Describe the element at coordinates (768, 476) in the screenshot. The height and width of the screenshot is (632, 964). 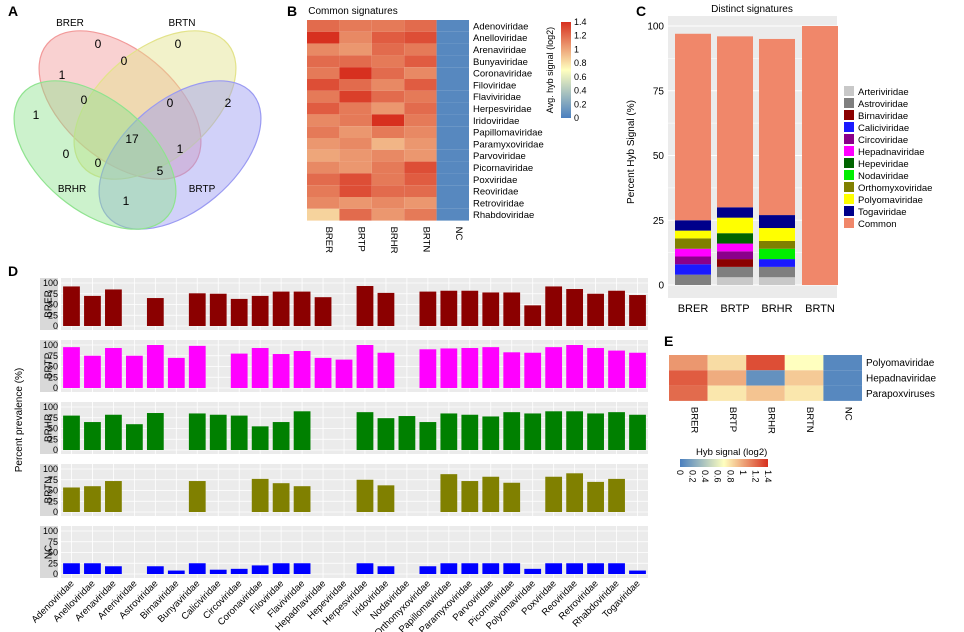
I see `colorbar-tick: 1.4` at that location.